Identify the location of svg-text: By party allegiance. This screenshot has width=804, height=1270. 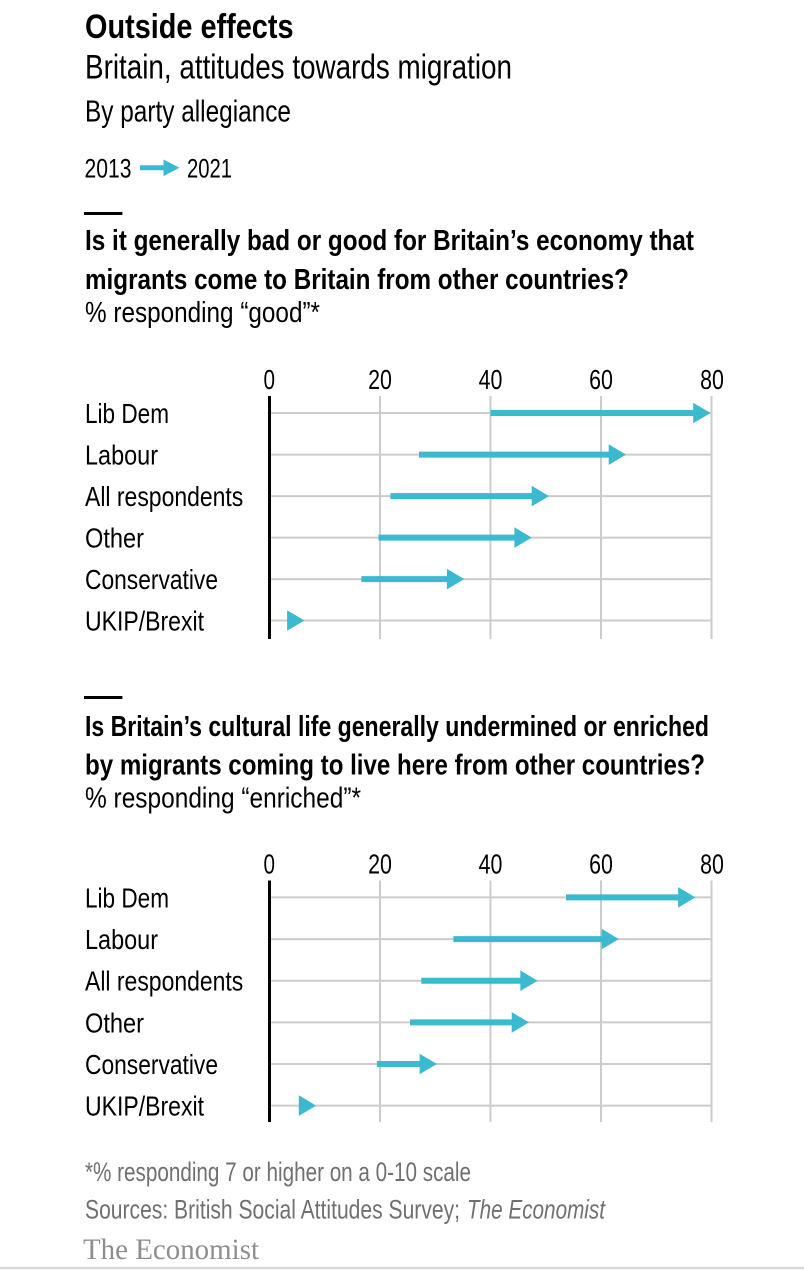
(188, 110).